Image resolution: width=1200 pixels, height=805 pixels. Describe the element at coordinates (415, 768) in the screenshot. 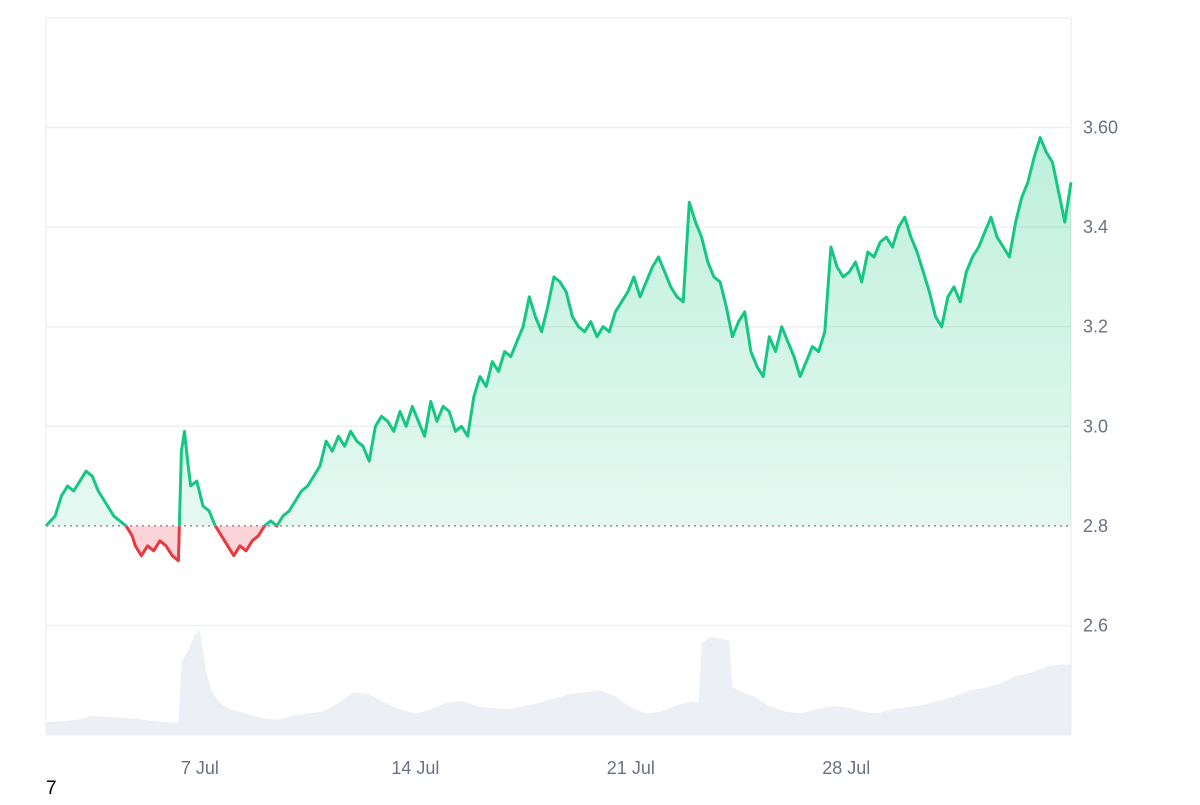

I see `x-tick-label: 14 Jul` at that location.